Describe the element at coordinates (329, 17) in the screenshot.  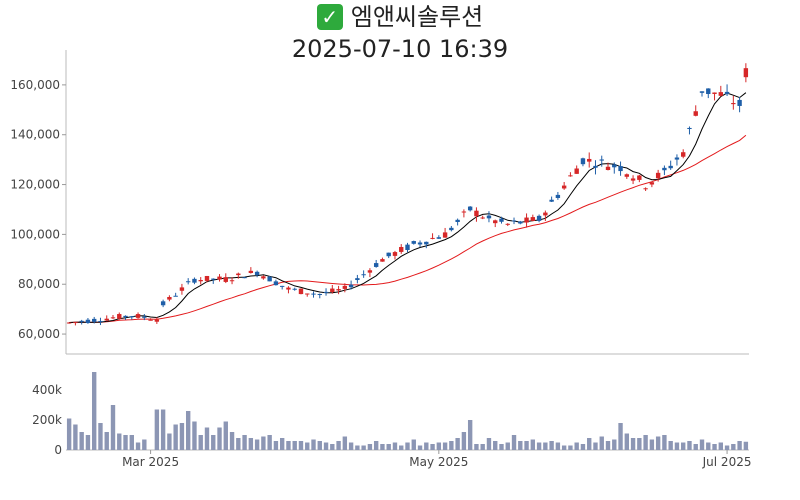
I see `check-mark-icon: ✓` at that location.